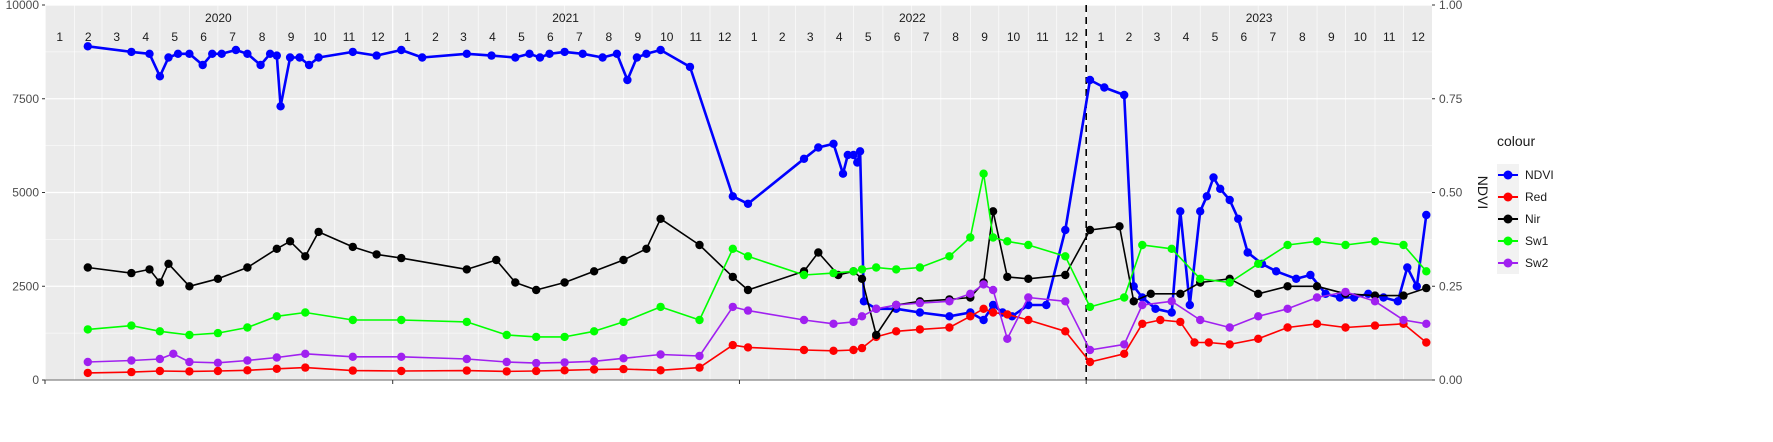  Describe the element at coordinates (1451, 6) in the screenshot. I see `y2-tick-label: 1.00` at that location.